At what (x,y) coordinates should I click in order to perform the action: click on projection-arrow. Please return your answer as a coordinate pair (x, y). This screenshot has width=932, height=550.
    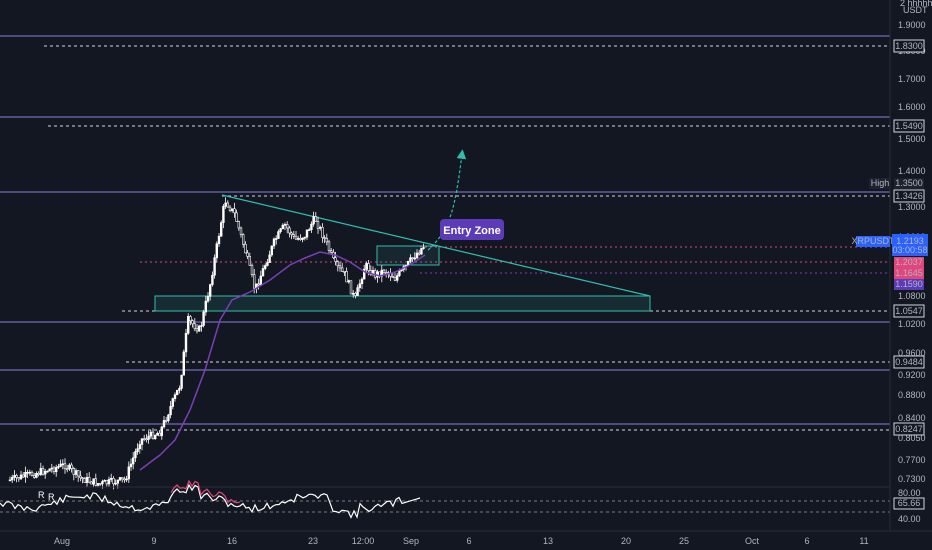
    Looking at the image, I should click on (447, 200).